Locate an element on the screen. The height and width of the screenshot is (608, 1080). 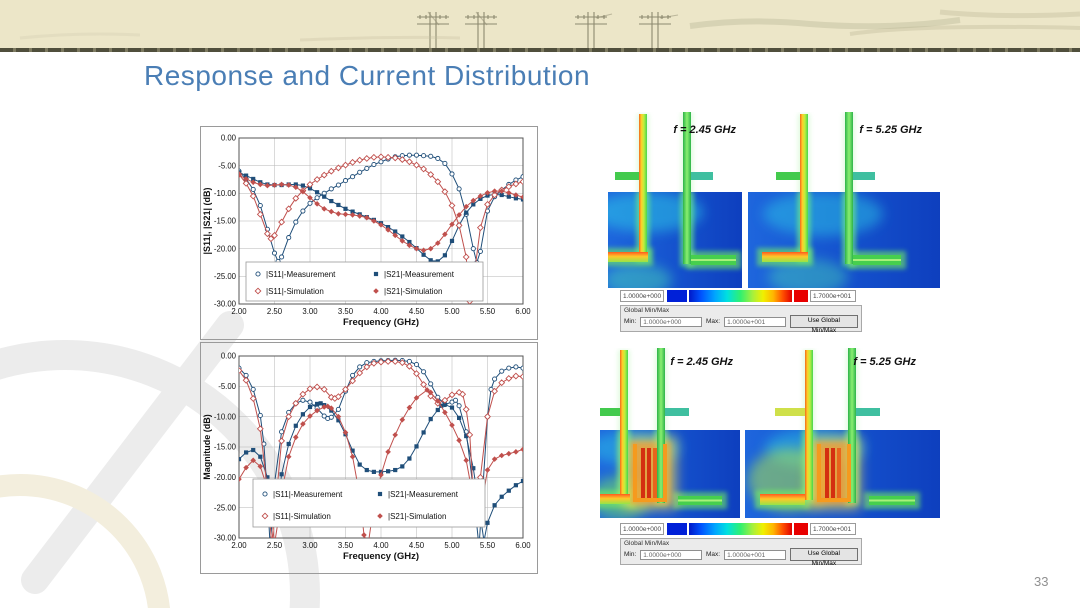
current-distribution-image-row2-2g45: f = 2.45 GHz is located at coordinates (670, 433).